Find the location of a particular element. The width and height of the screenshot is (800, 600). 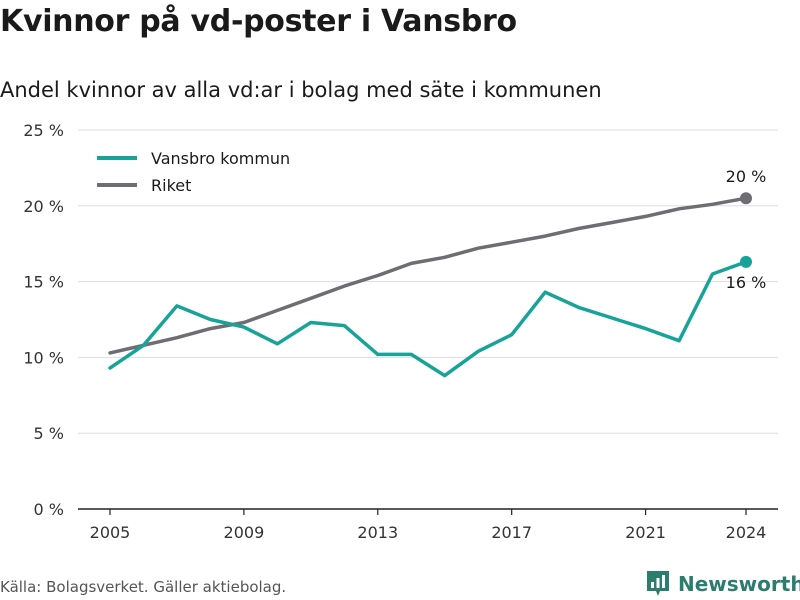

legend: Vansbro kommun Riket is located at coordinates (193, 172).